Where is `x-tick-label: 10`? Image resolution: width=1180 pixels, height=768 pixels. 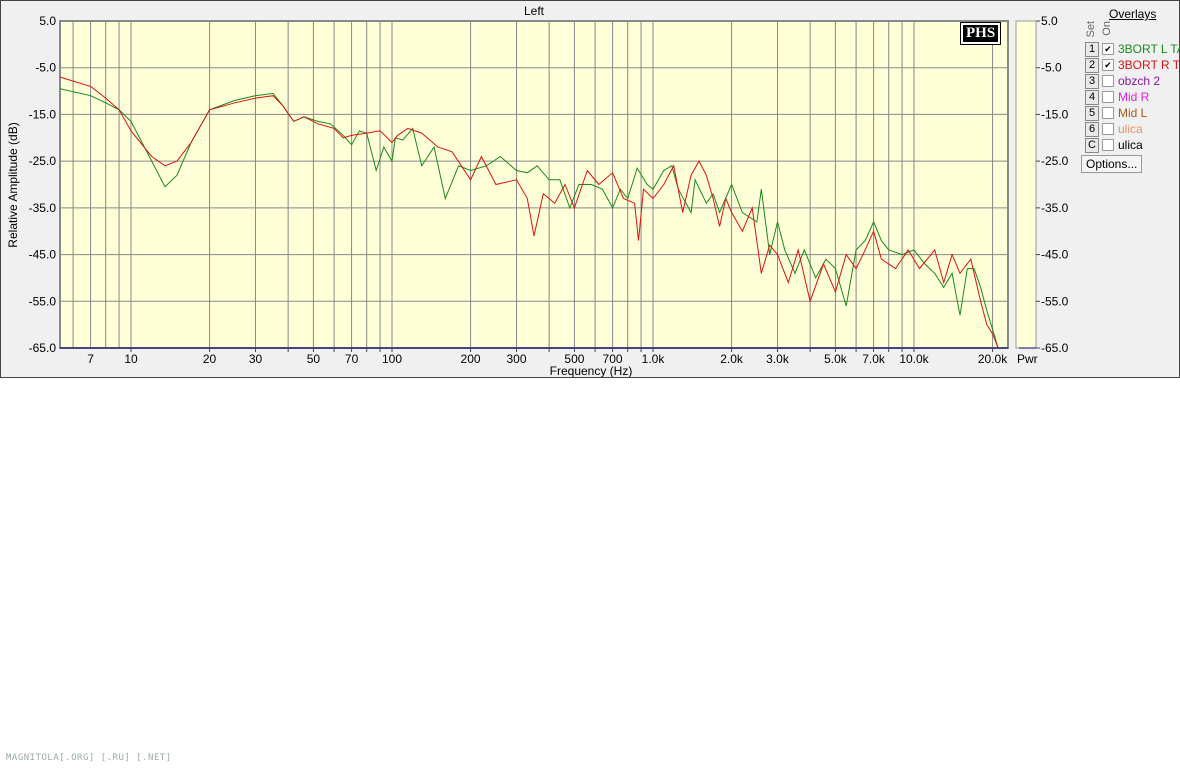 x-tick-label: 10 is located at coordinates (131, 359).